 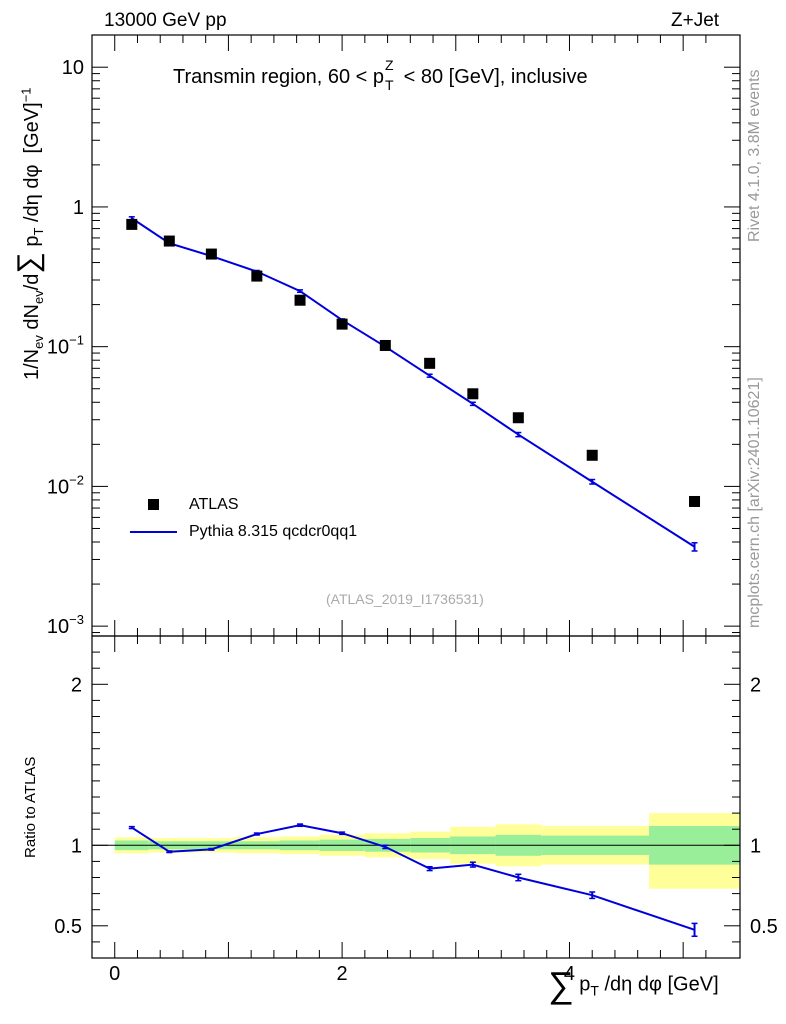 What do you see at coordinates (279, 77) in the screenshot?
I see `chart-title-pre: Transmin region, 60 < p` at bounding box center [279, 77].